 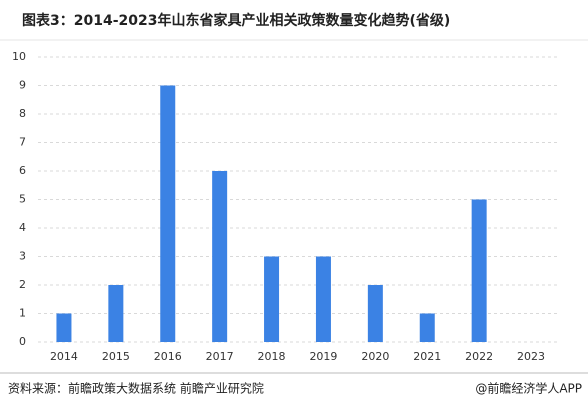 I want to click on source: 资料来源：前瞻政策大数据系统 前瞻产业研究院, so click(x=136, y=388).